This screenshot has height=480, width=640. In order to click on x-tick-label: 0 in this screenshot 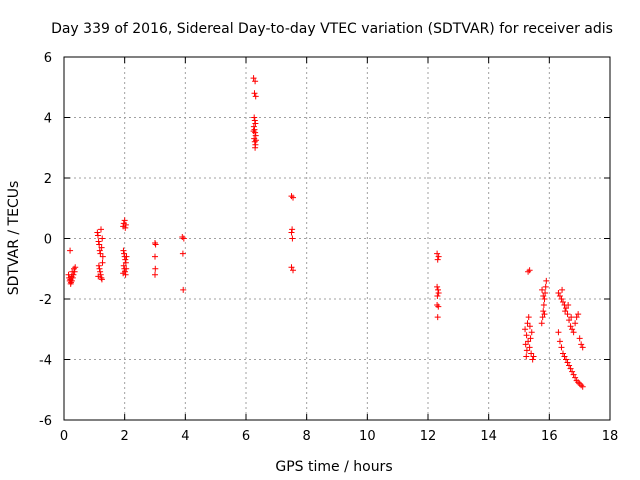, I will do `click(64, 436)`.